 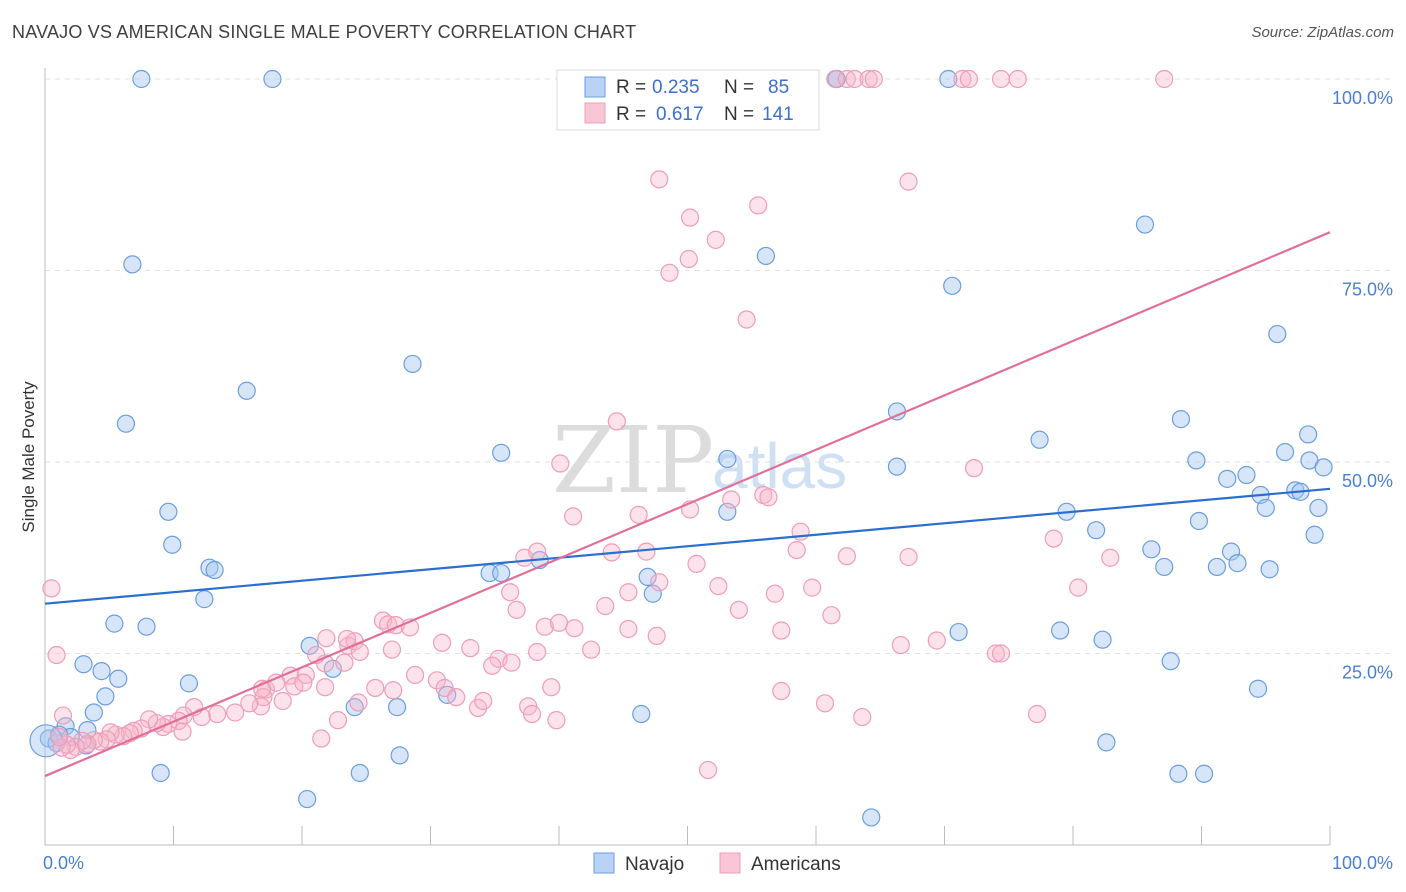 I want to click on legend-r-value-navajo: 0.235, so click(x=676, y=87).